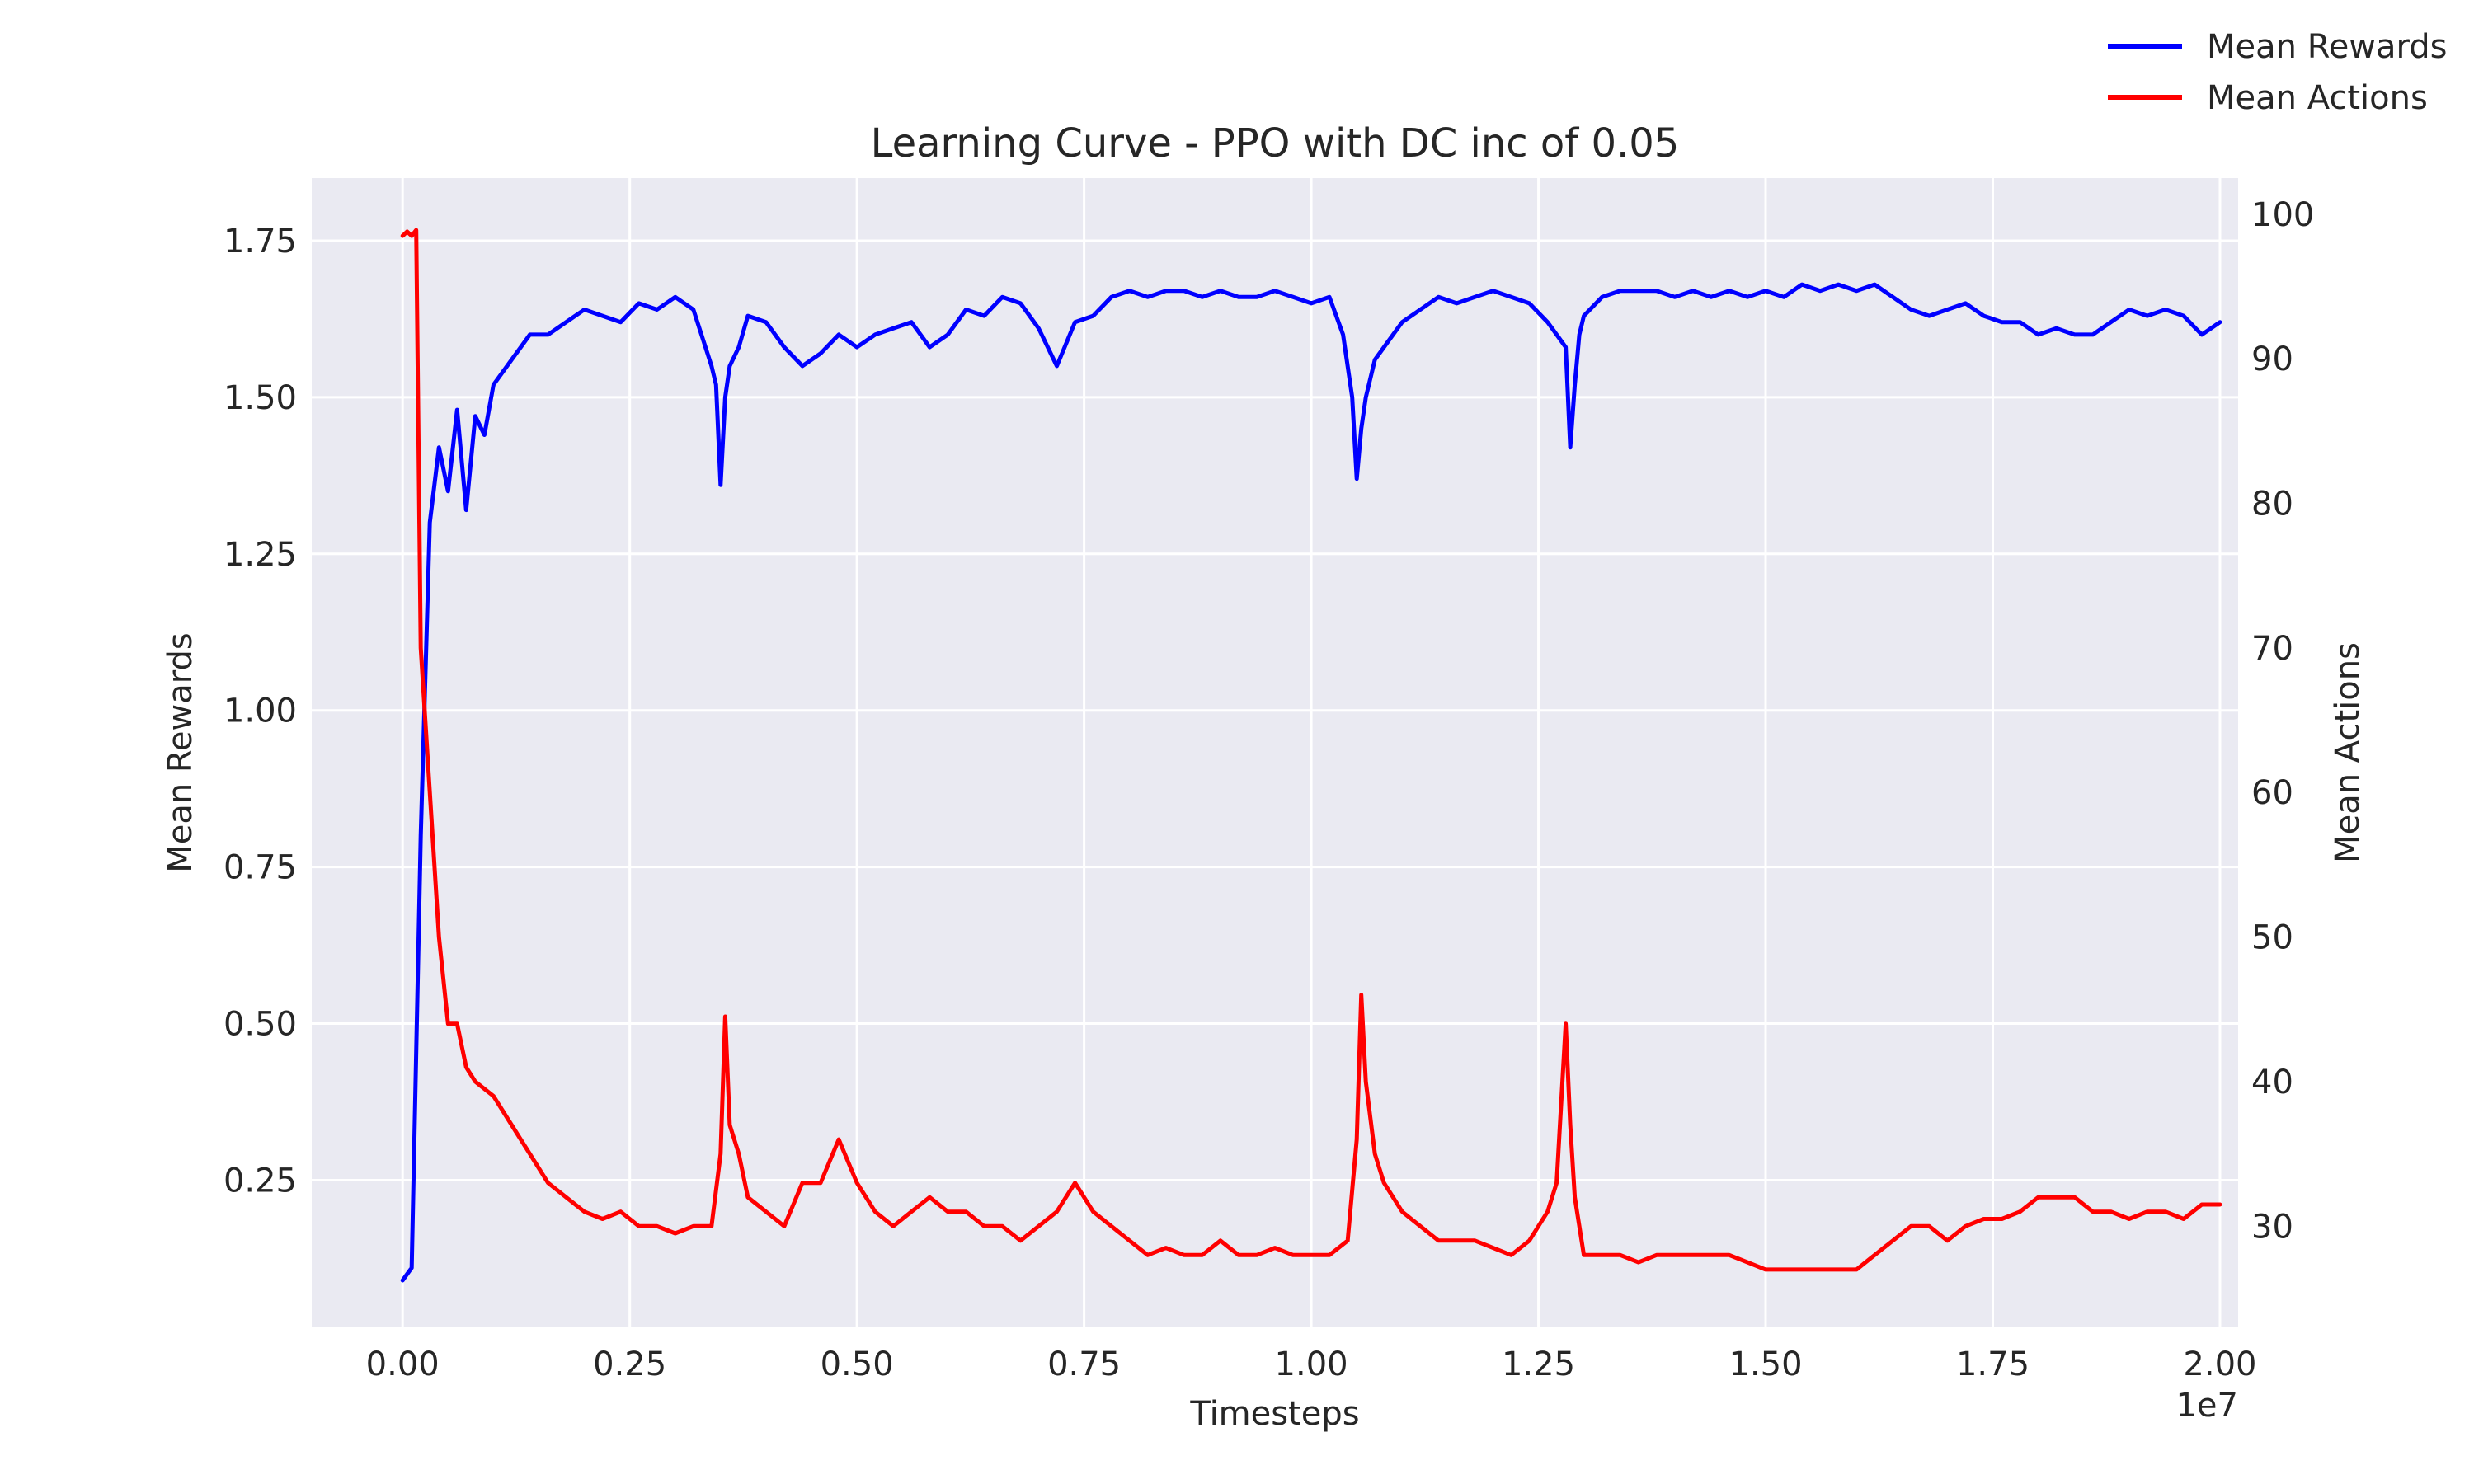  Describe the element at coordinates (260, 1181) in the screenshot. I see `left-y-tick-label: 0.25` at that location.